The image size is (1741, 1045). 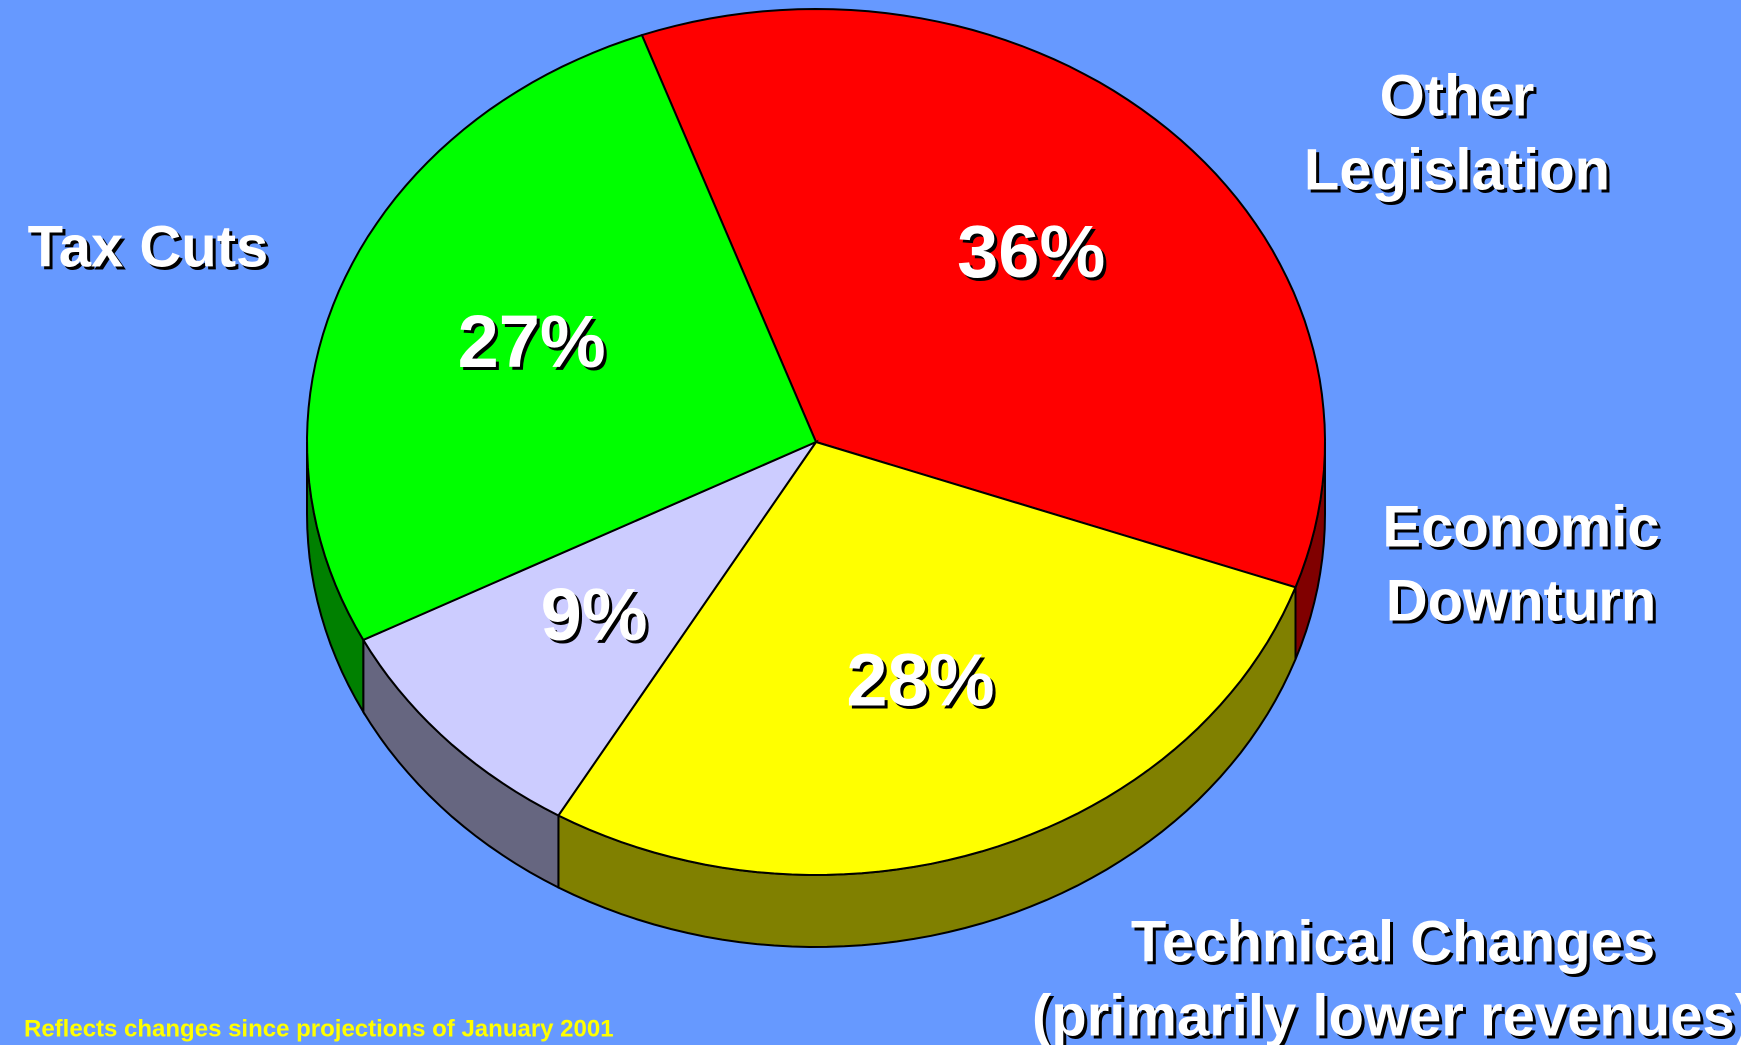 I want to click on category-label: Tax Cuts, so click(x=148, y=246).